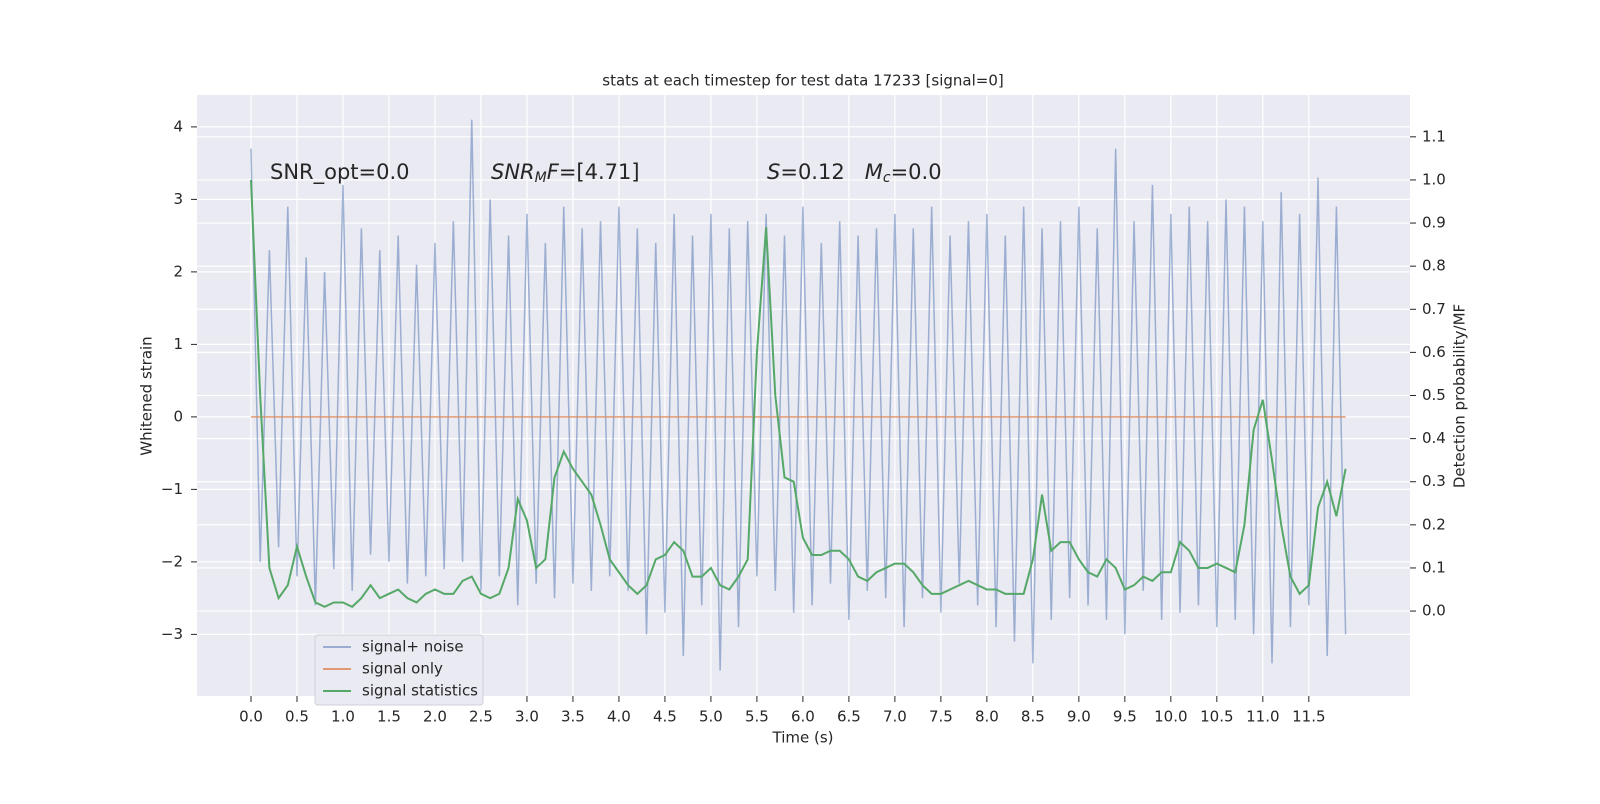 This screenshot has height=804, width=1600. What do you see at coordinates (803, 717) in the screenshot?
I see `x-tick-label: 6.0` at bounding box center [803, 717].